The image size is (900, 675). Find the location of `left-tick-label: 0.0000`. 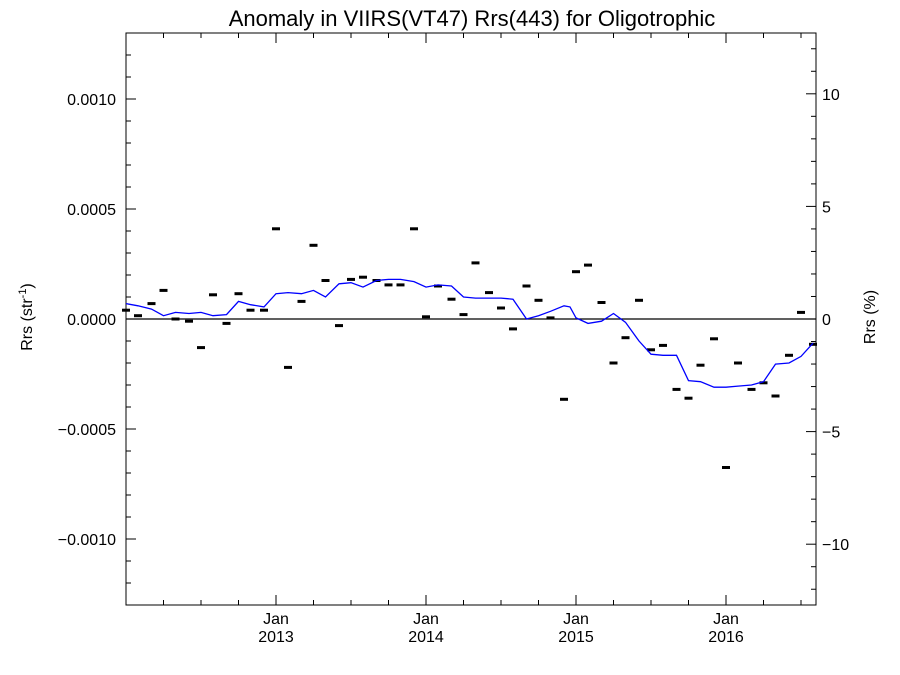

left-tick-label: 0.0000 is located at coordinates (91, 320).